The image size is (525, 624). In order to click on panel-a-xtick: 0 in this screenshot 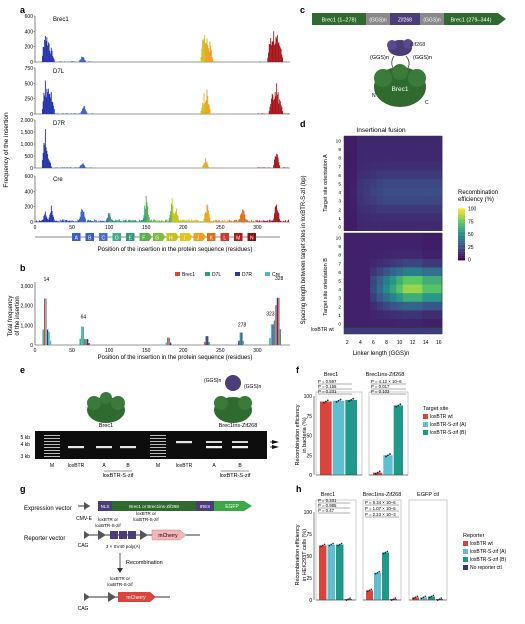, I will do `click(35, 228)`.